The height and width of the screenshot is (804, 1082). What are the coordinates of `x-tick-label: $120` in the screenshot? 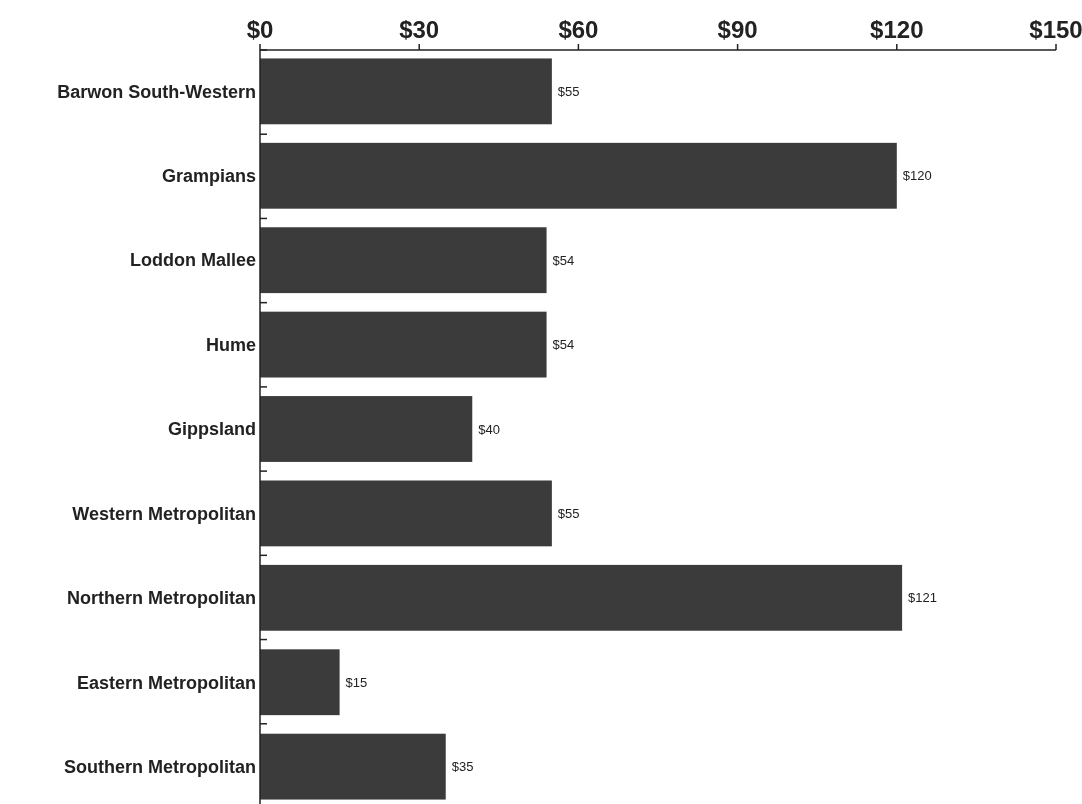 It's located at (897, 29).